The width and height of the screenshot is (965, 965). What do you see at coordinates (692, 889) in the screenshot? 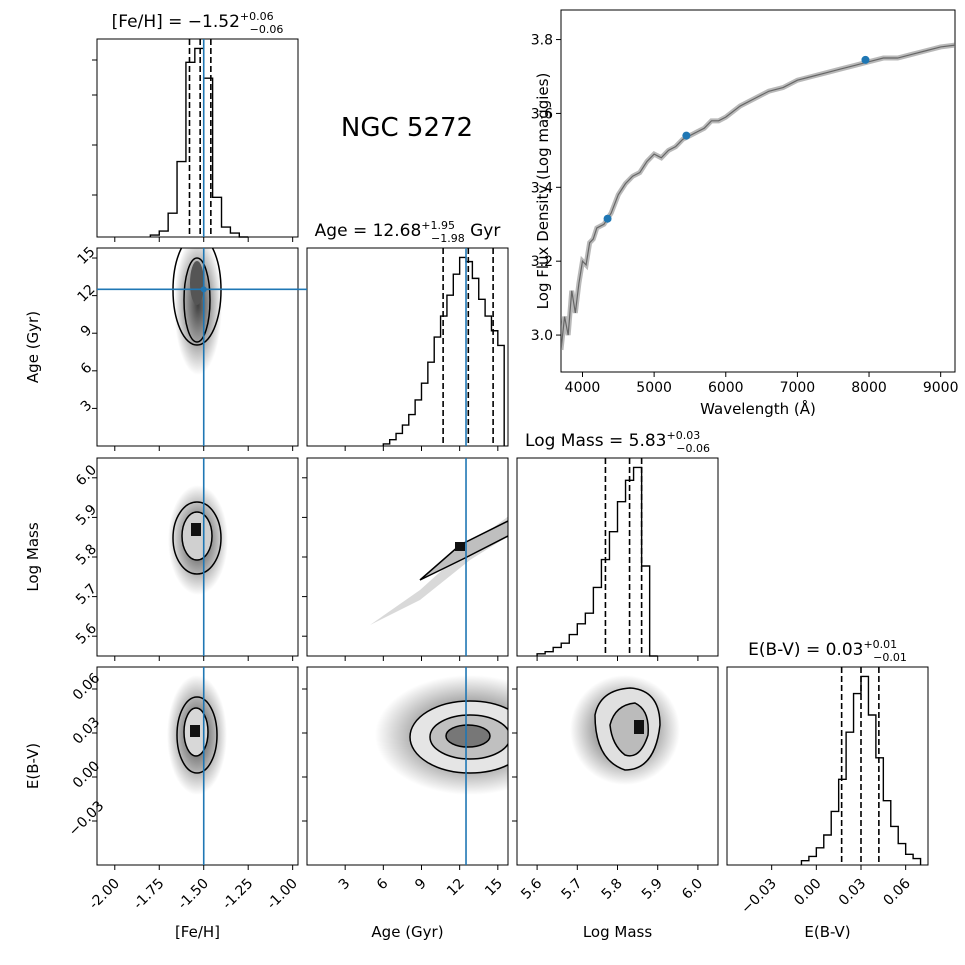
I see `xtick-label-mass-4: 6.0` at bounding box center [692, 889].